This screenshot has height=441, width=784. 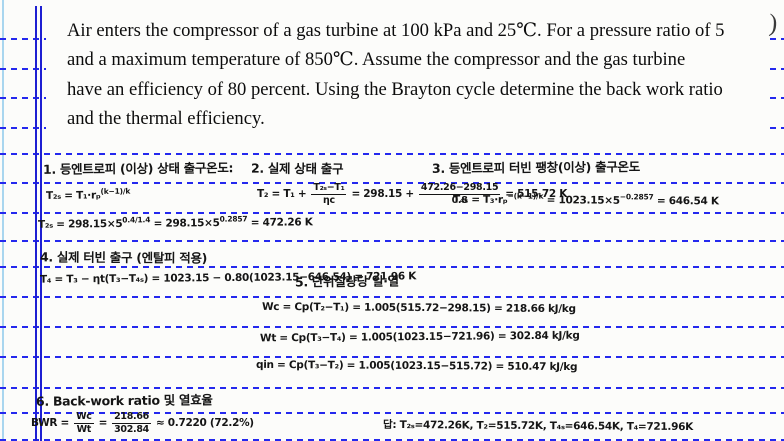 What do you see at coordinates (131, 429) in the screenshot?
I see `fraction-denominator: 302.84` at bounding box center [131, 429].